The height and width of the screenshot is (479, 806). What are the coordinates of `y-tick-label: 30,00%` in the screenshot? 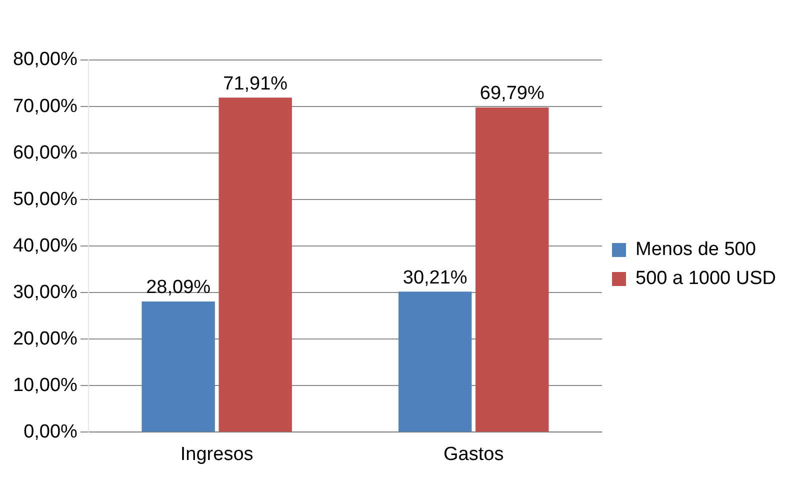 It's located at (45, 292).